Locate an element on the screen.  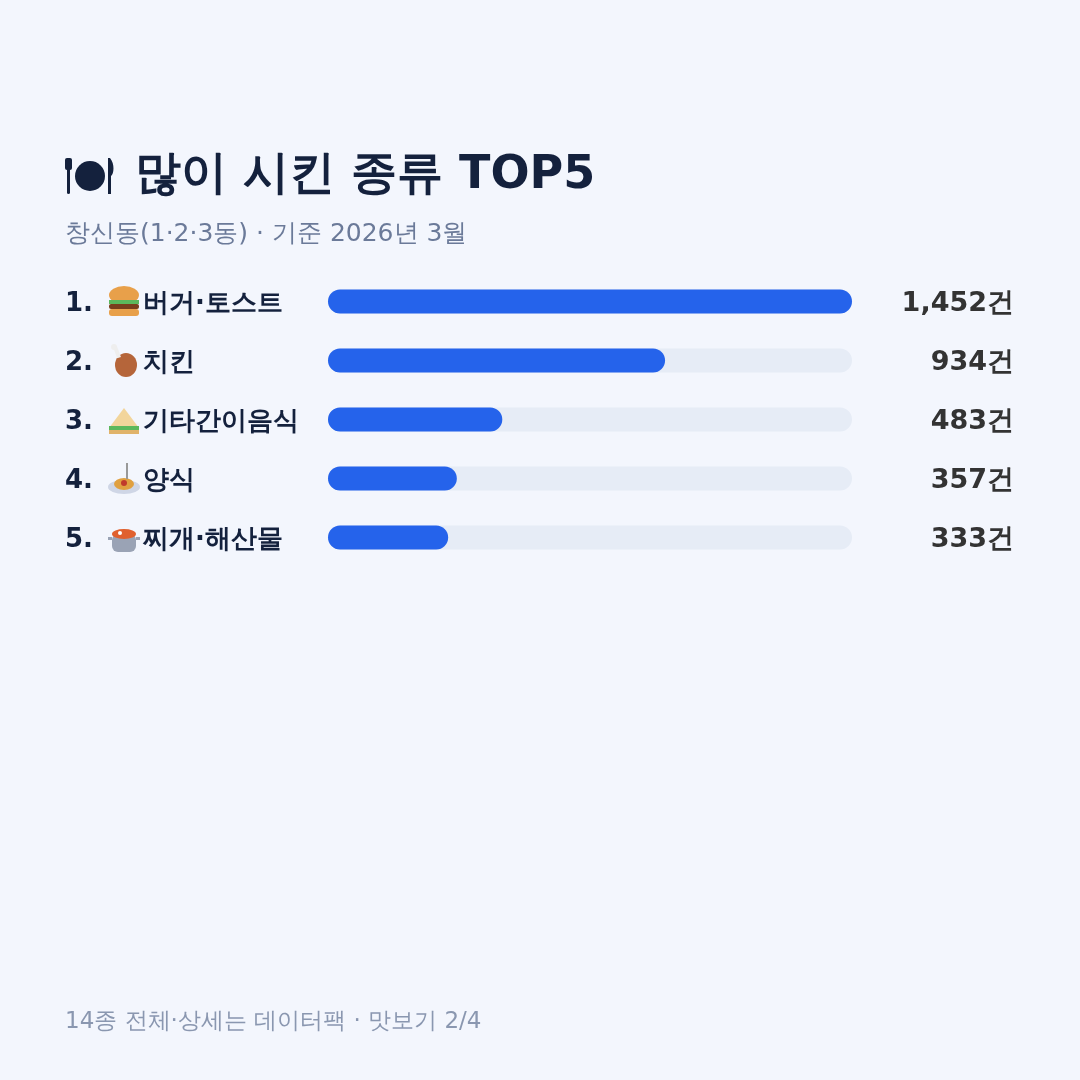
category-label: 4. 양식 is located at coordinates (130, 478).